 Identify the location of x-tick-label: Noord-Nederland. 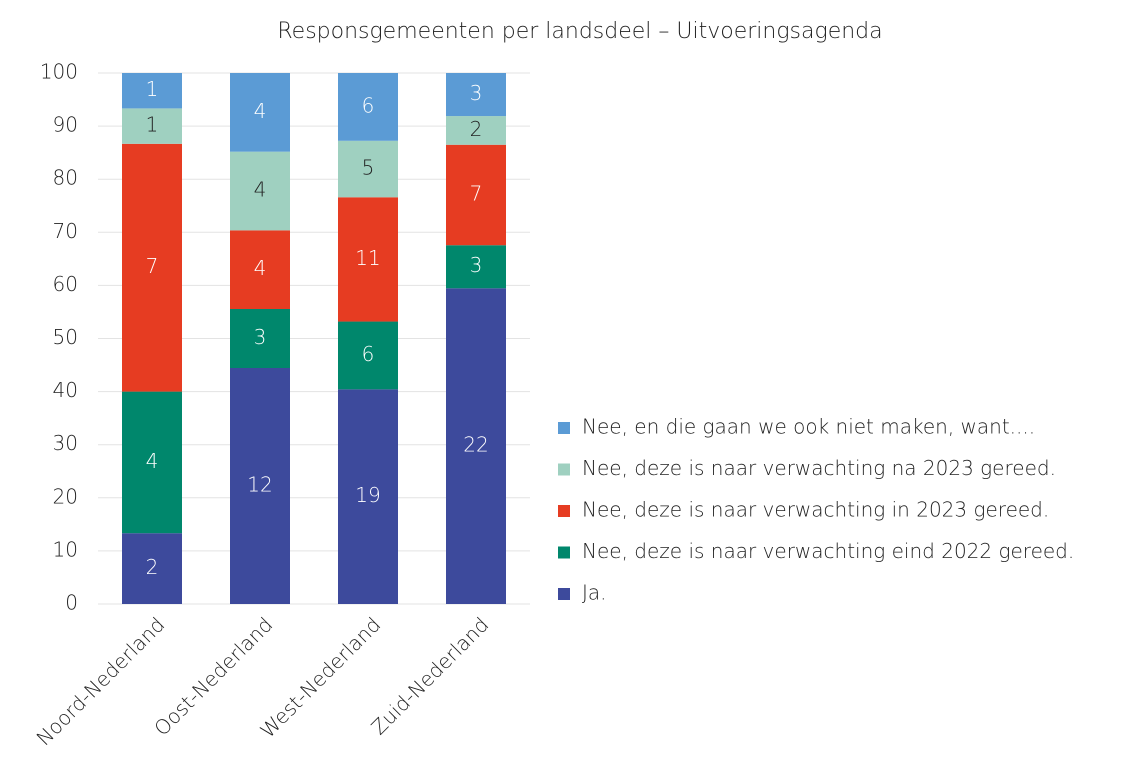
(101, 681).